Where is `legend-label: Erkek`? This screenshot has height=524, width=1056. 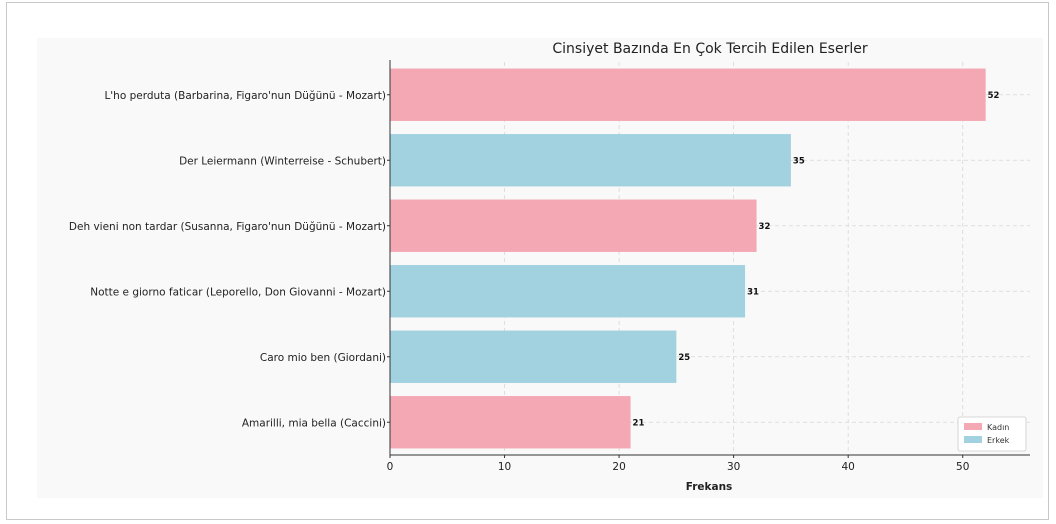 legend-label: Erkek is located at coordinates (998, 440).